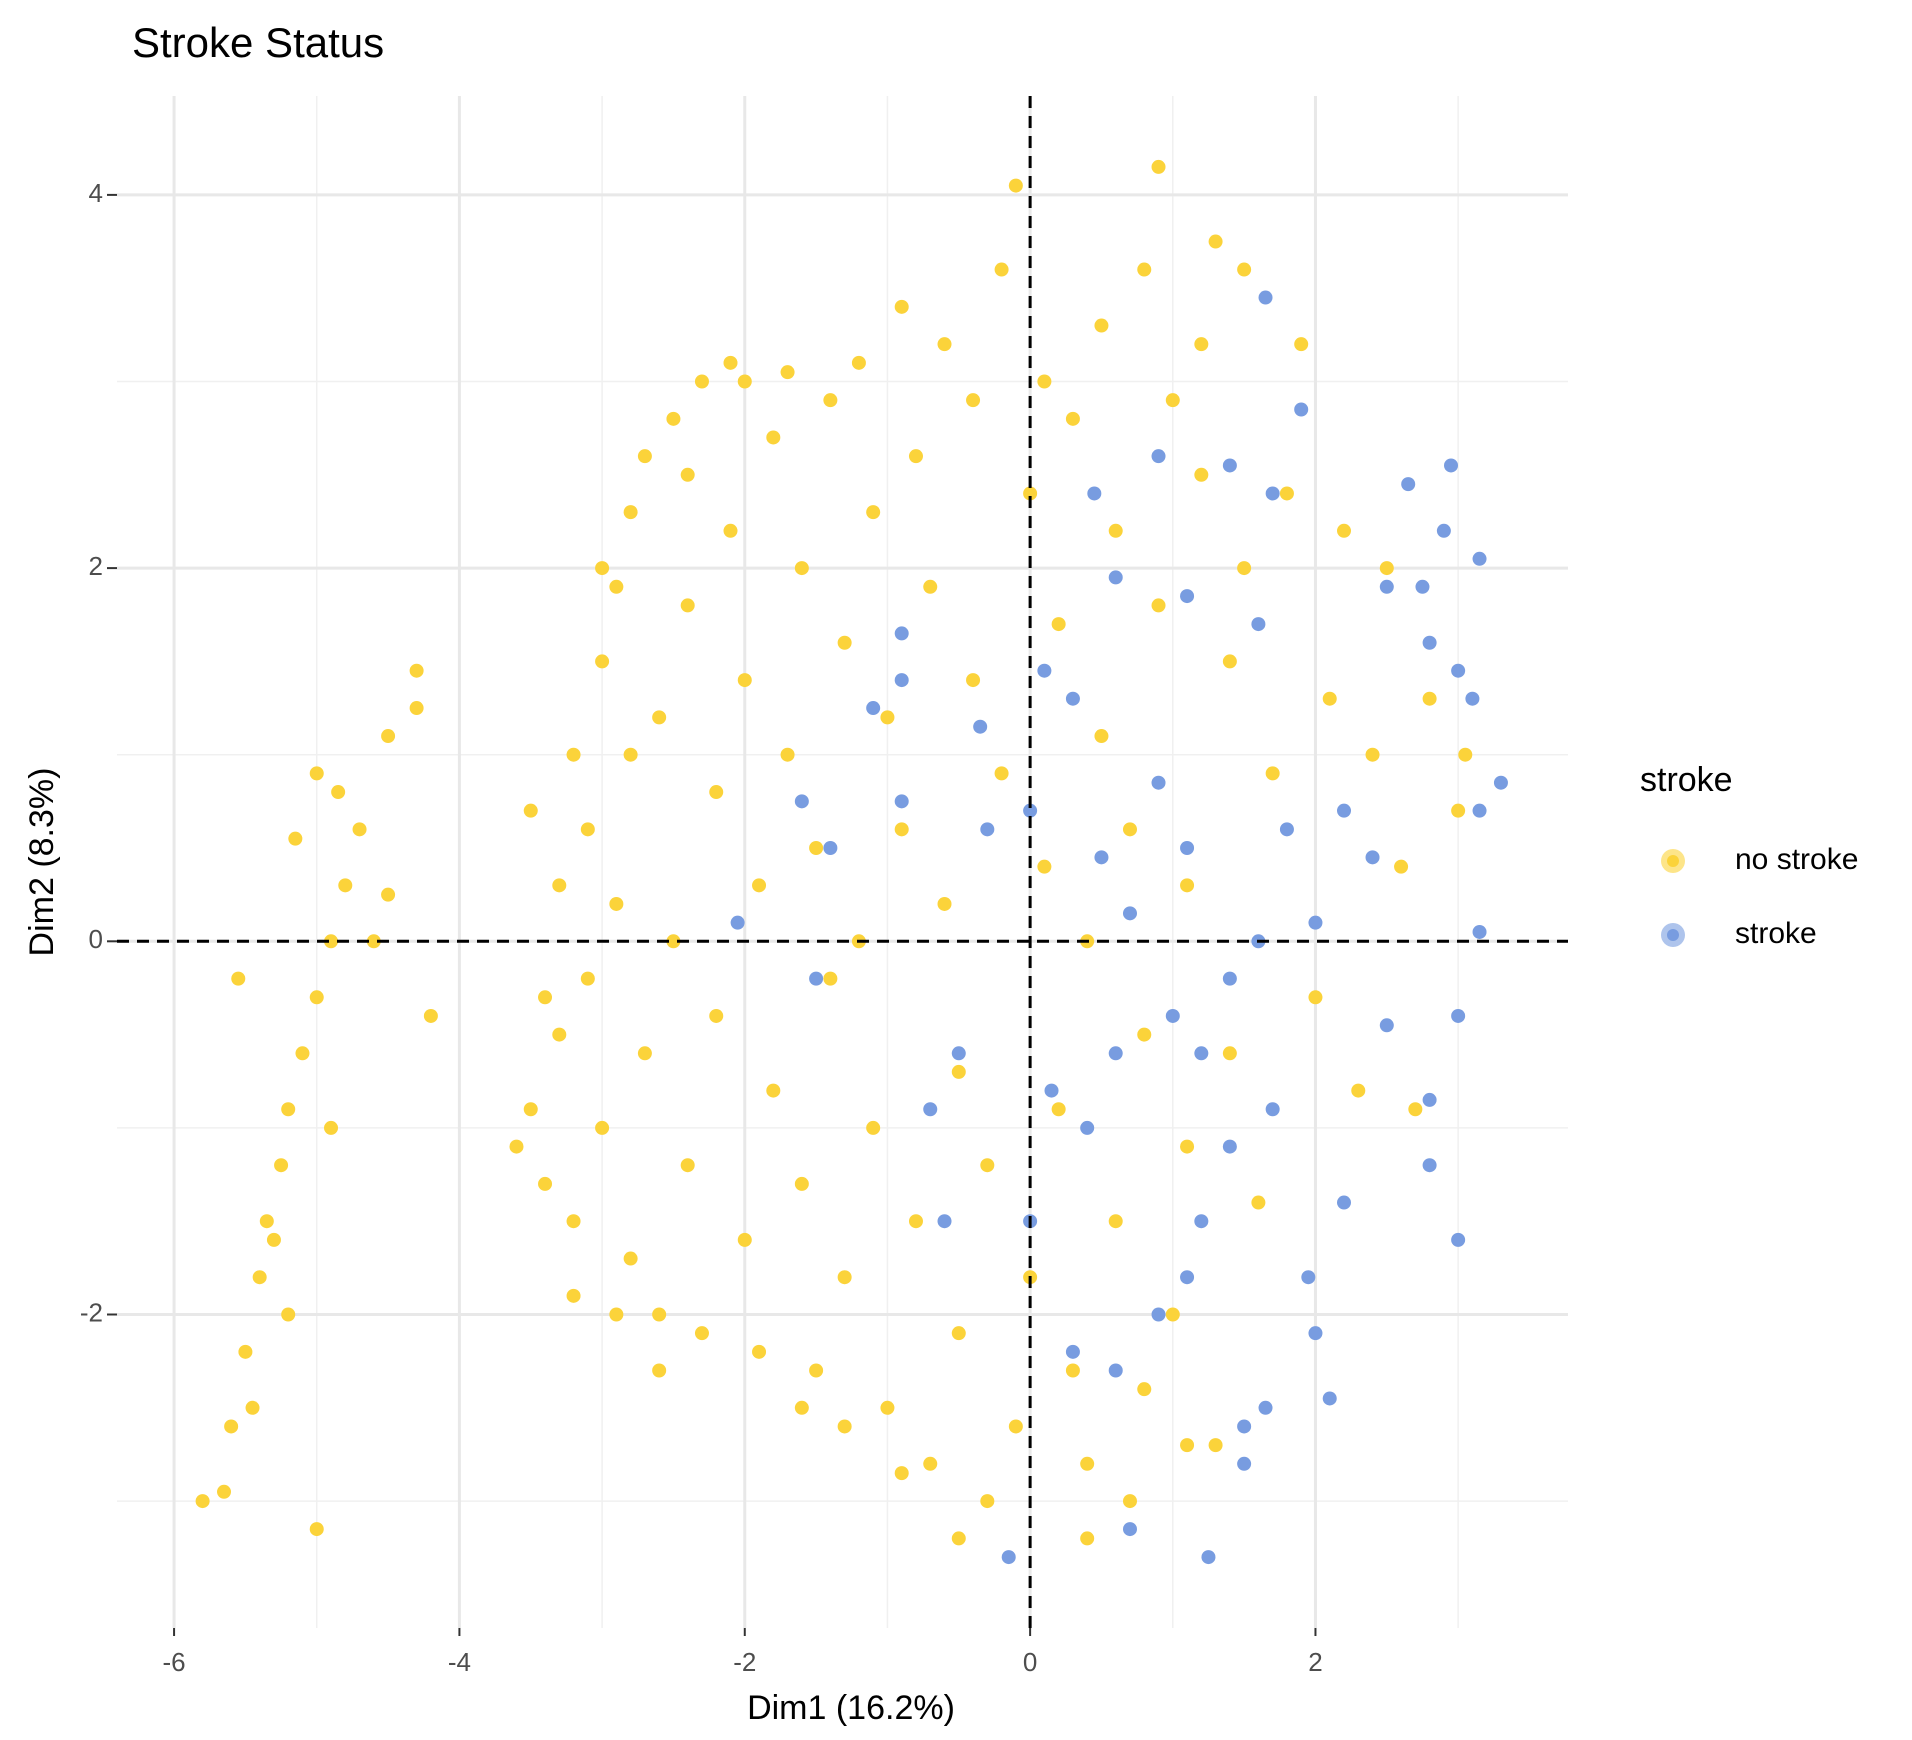 The image size is (1912, 1740). I want to click on y-tick-label: -2, so click(91, 1312).